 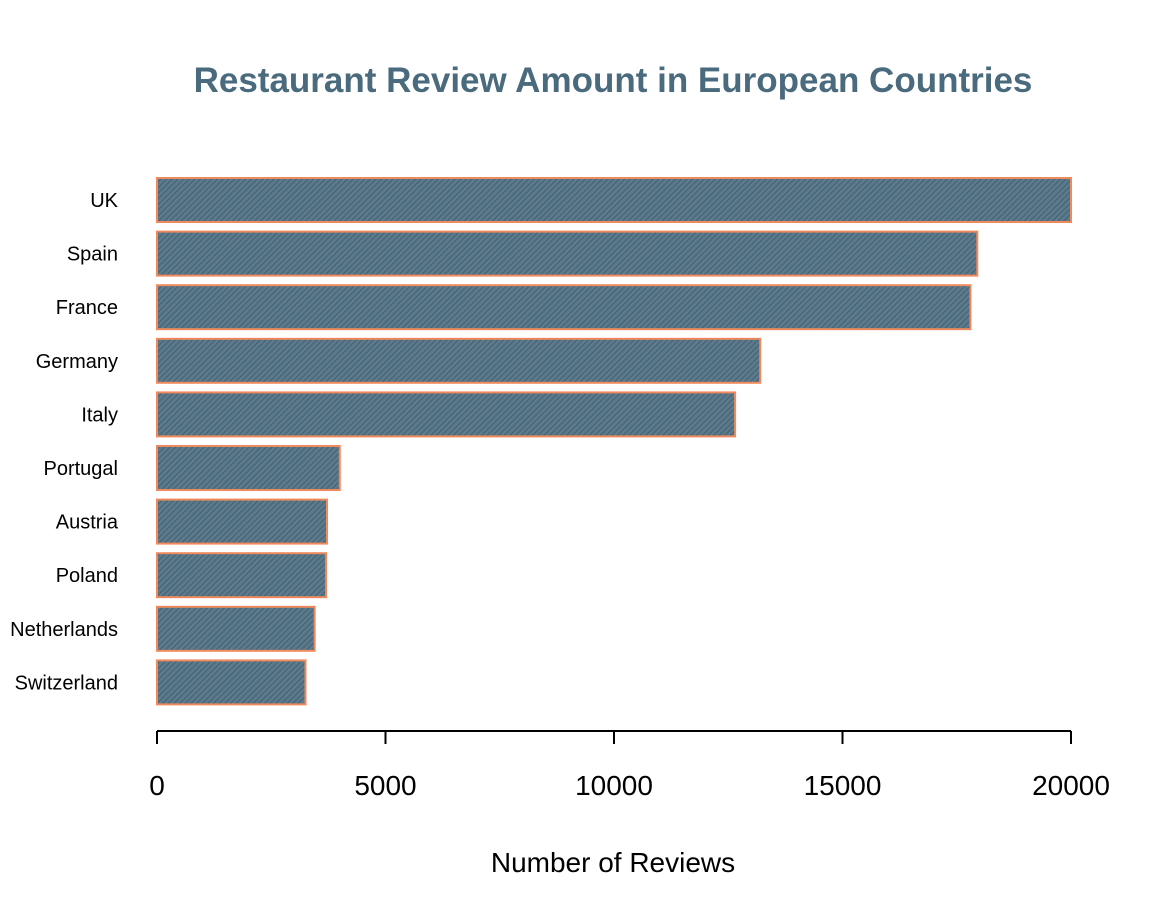 I want to click on bar-poland, so click(x=242, y=575).